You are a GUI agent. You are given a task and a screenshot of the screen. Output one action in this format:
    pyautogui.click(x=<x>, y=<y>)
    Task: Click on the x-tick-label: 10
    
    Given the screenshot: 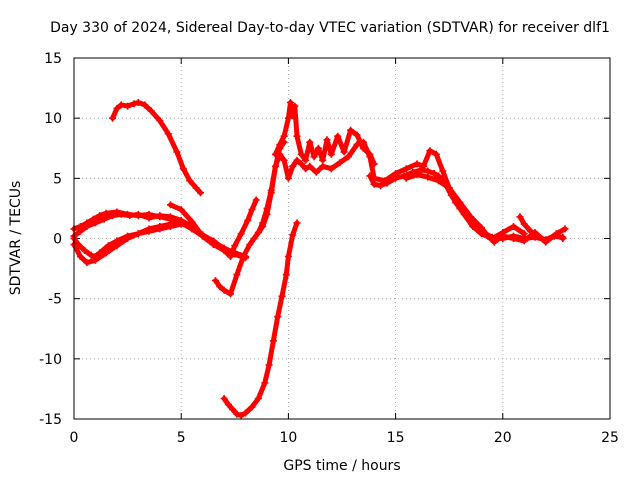 What is the action you would take?
    pyautogui.click(x=288, y=438)
    